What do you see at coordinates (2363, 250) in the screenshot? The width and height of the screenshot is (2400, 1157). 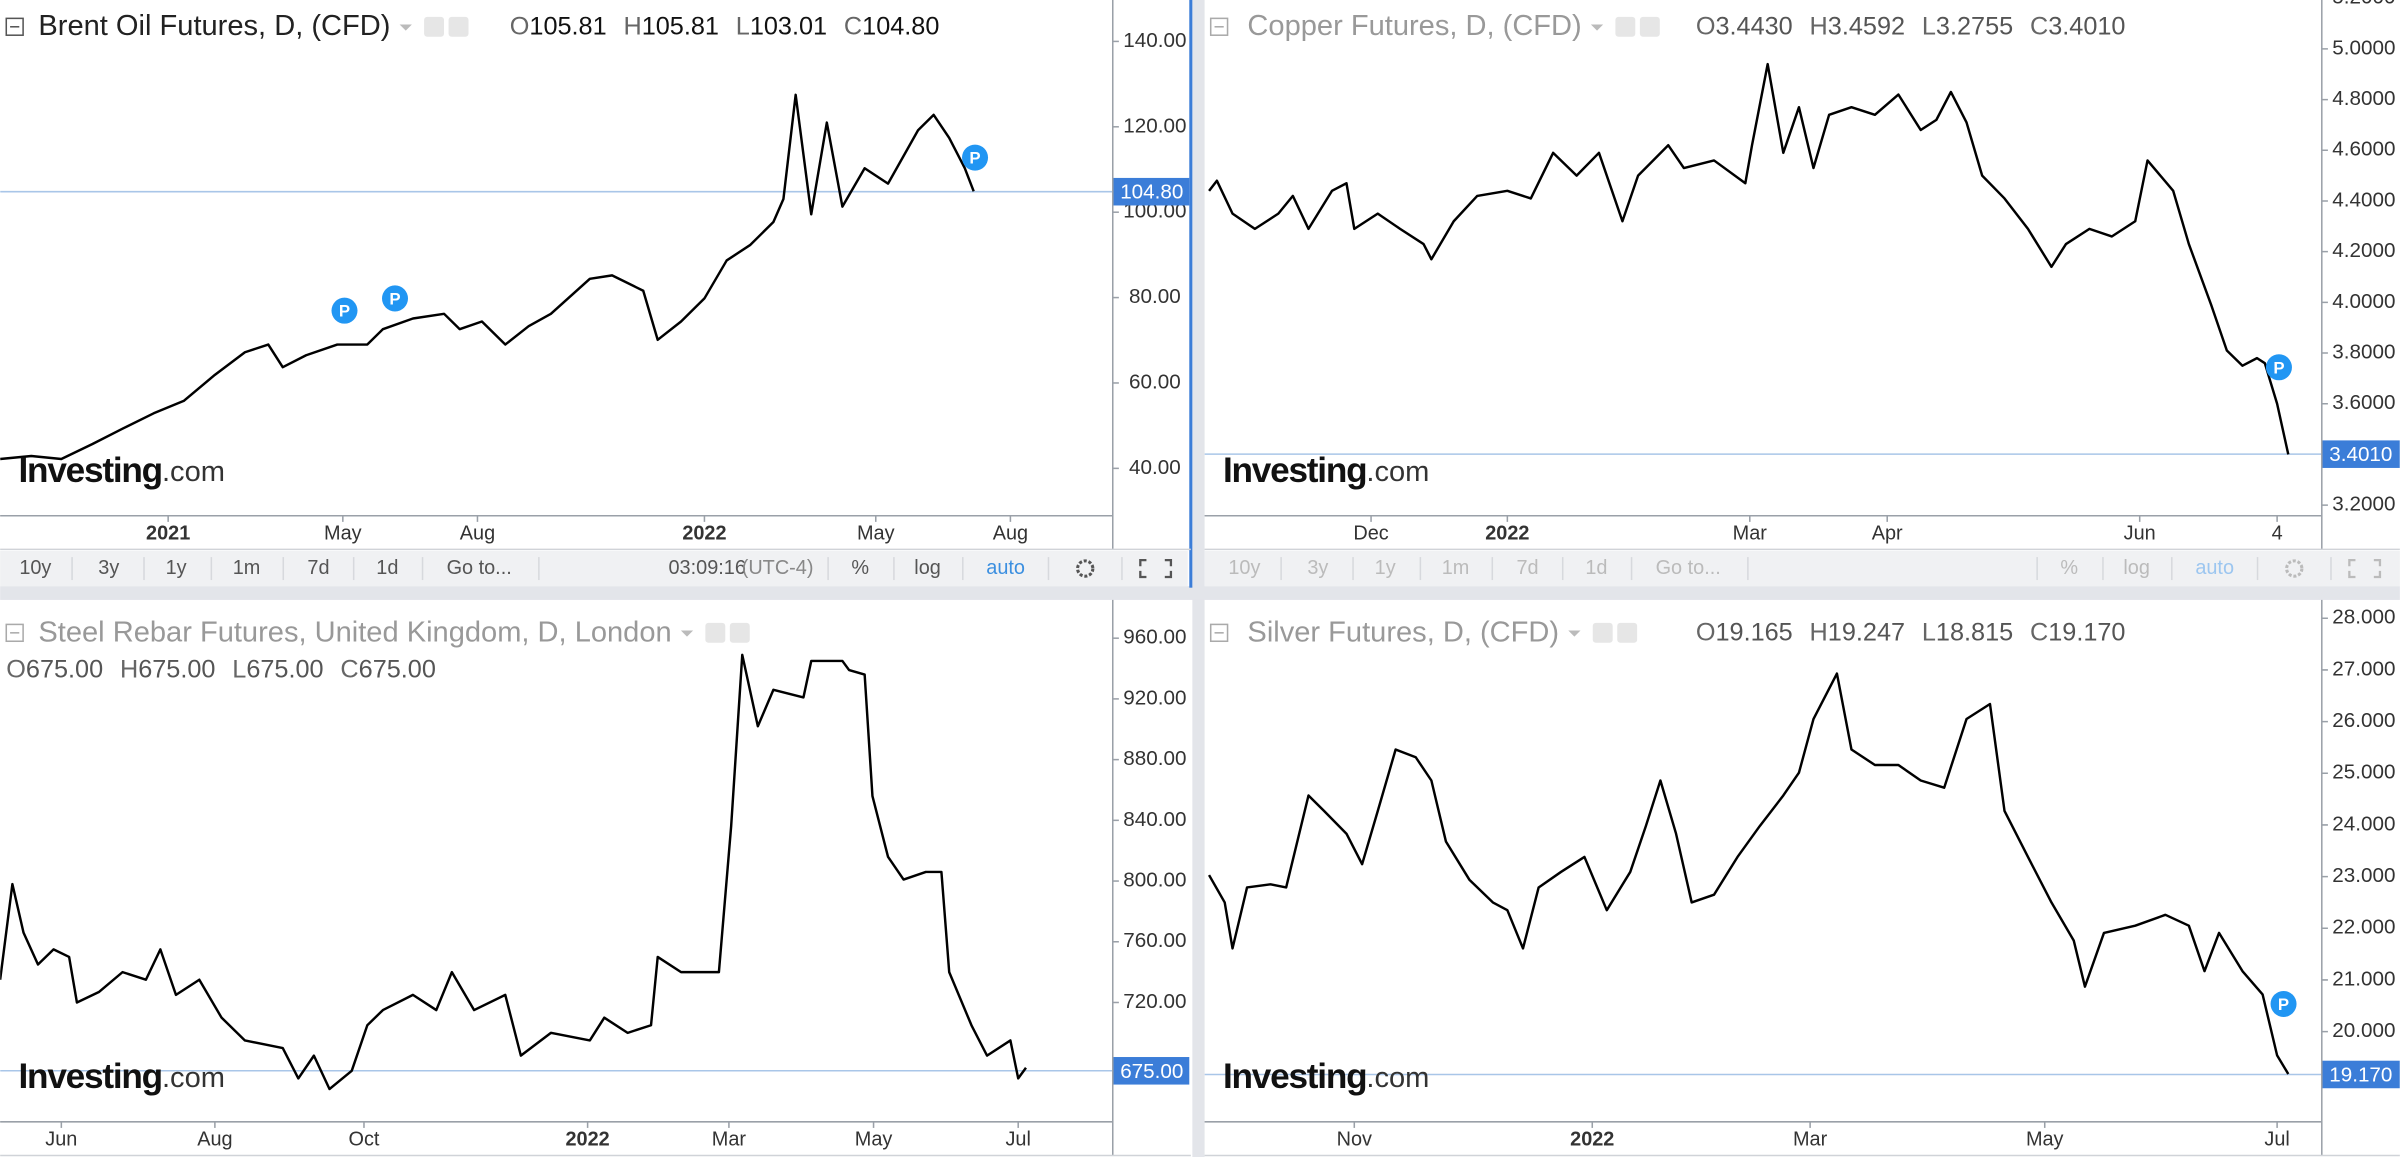 I see `y-tick-label: 4.2000` at bounding box center [2363, 250].